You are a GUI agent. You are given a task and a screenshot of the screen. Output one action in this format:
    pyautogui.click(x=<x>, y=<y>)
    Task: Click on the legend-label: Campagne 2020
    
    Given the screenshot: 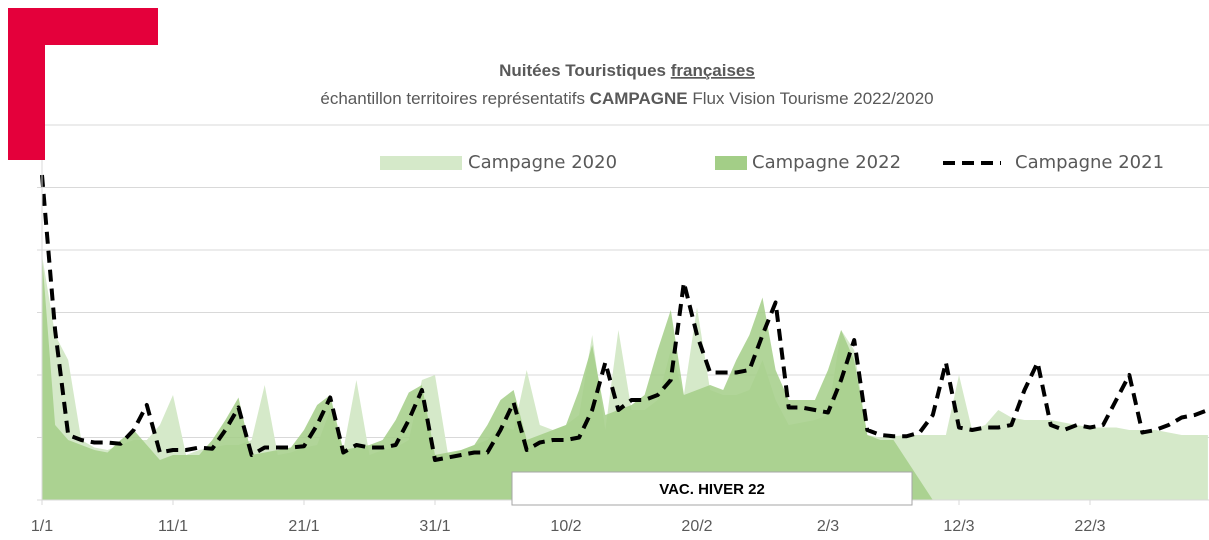 What is the action you would take?
    pyautogui.click(x=542, y=162)
    